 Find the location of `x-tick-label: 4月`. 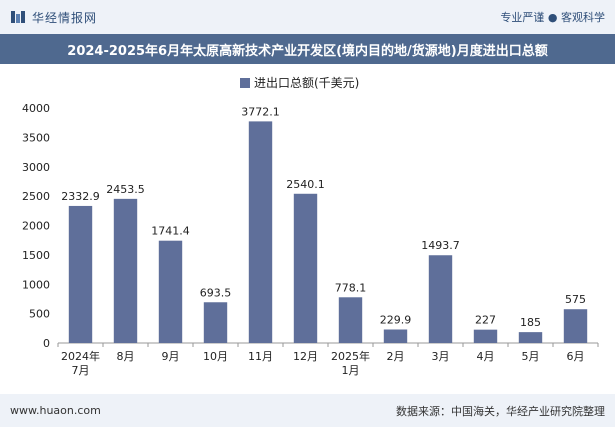

x-tick-label: 4月 is located at coordinates (486, 356).